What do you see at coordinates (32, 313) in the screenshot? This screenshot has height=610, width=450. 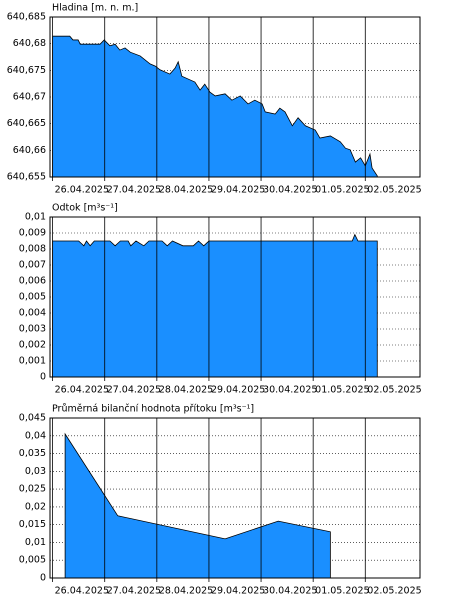 I see `y-tick-label: 0,004` at bounding box center [32, 313].